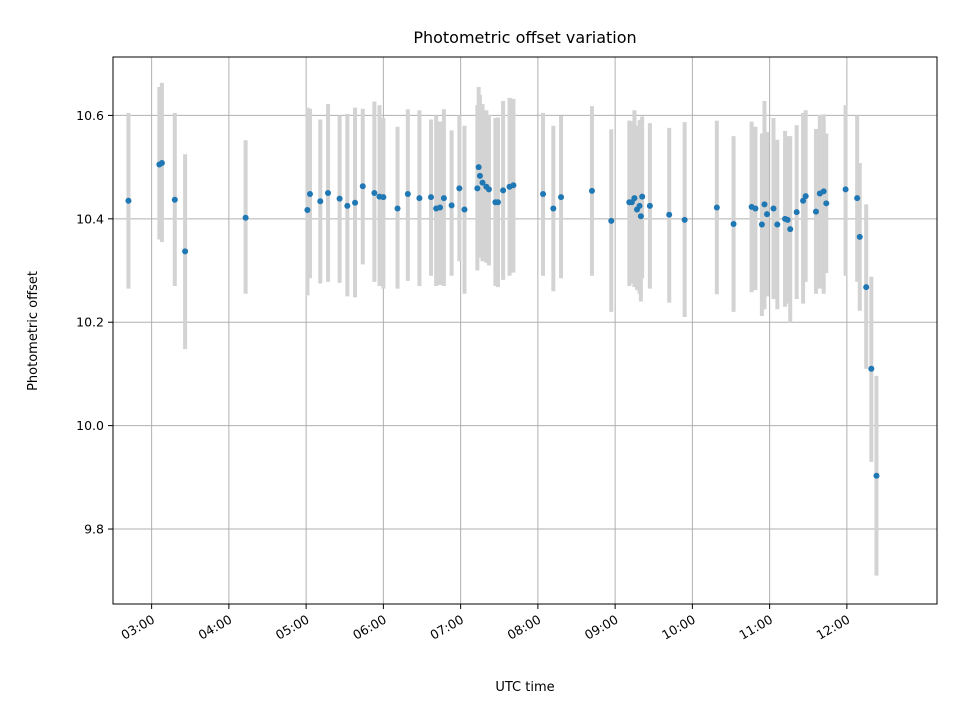 The image size is (960, 720). Describe the element at coordinates (94, 529) in the screenshot. I see `y-tick-label: 9.8` at that location.